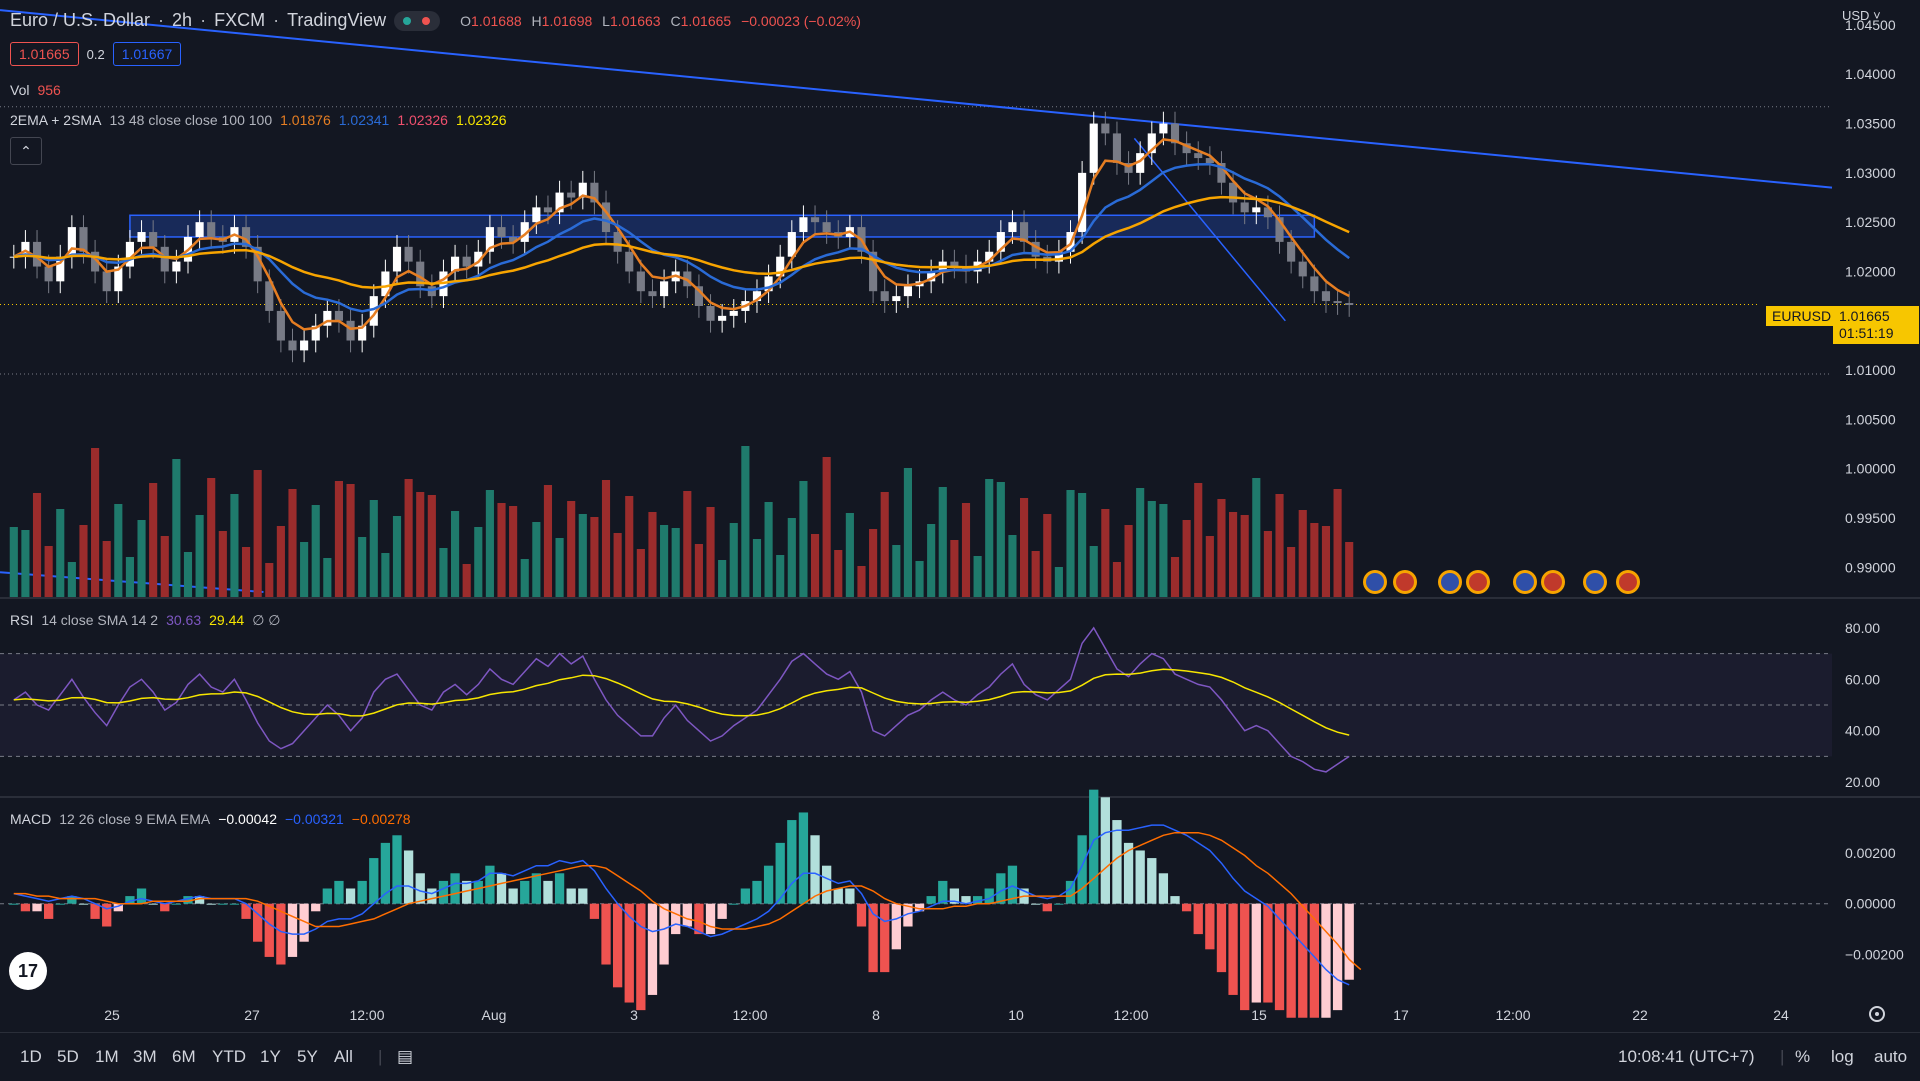 The width and height of the screenshot is (1920, 1081). Describe the element at coordinates (68, 1056) in the screenshot. I see `range-5d: 5D` at that location.